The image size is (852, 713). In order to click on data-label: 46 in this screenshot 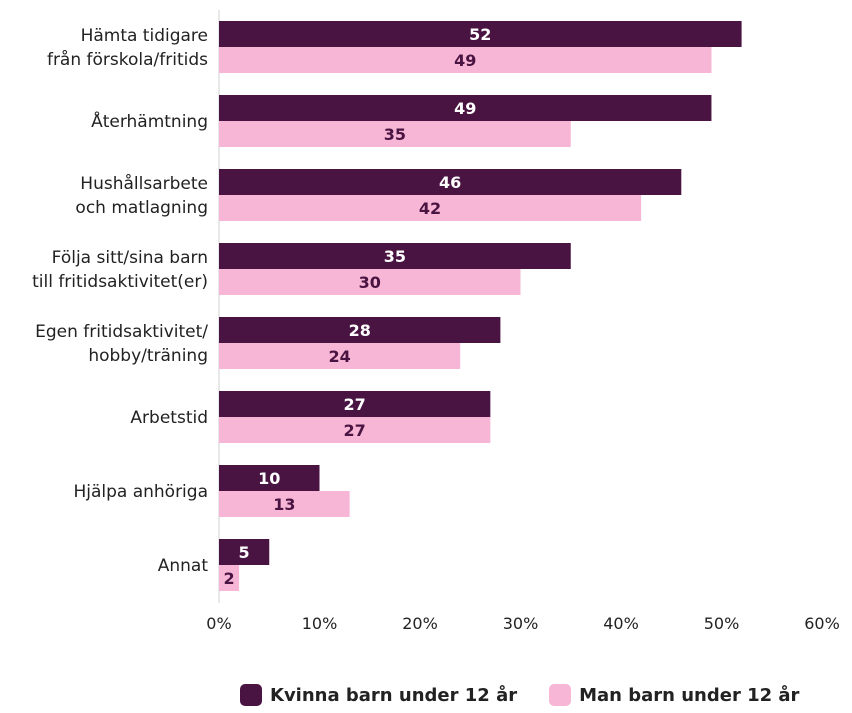, I will do `click(450, 182)`.